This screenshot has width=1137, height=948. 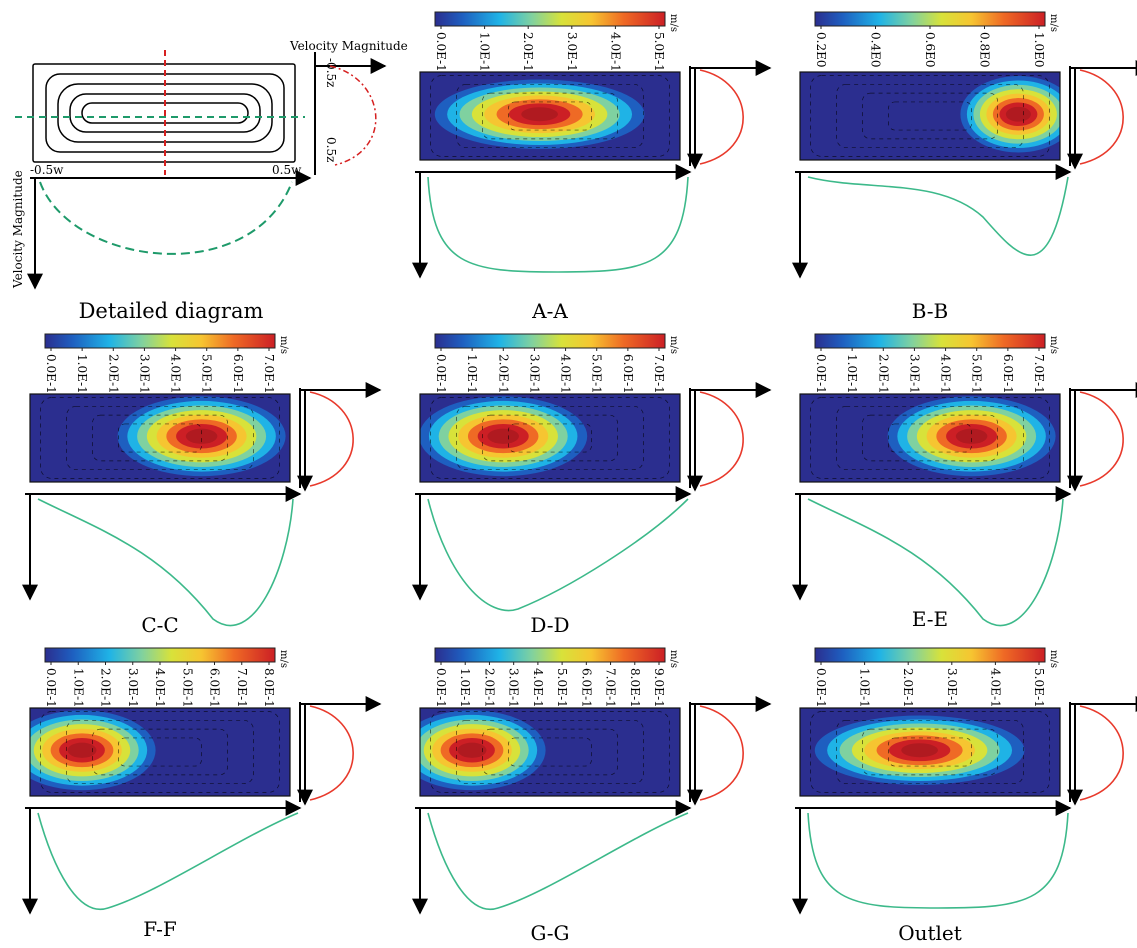 I want to click on horizontal-profile-dashed, so click(x=166, y=218).